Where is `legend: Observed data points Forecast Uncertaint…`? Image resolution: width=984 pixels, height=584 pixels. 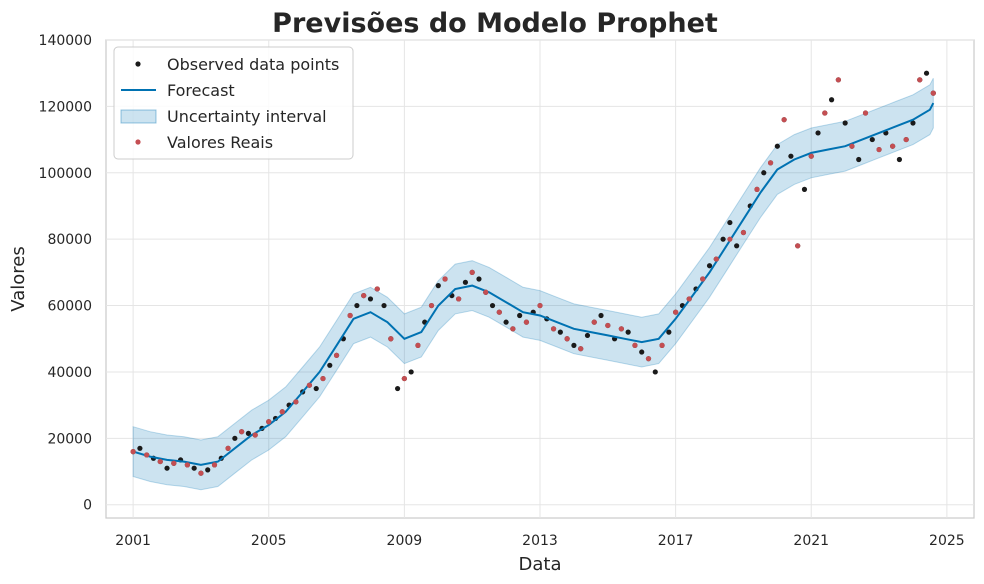 legend: Observed data points Forecast Uncertaint… is located at coordinates (233, 103).